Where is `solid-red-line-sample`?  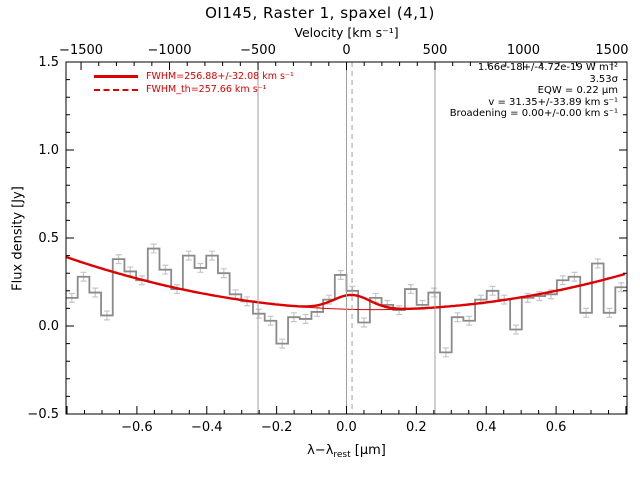 solid-red-line-sample is located at coordinates (116, 76).